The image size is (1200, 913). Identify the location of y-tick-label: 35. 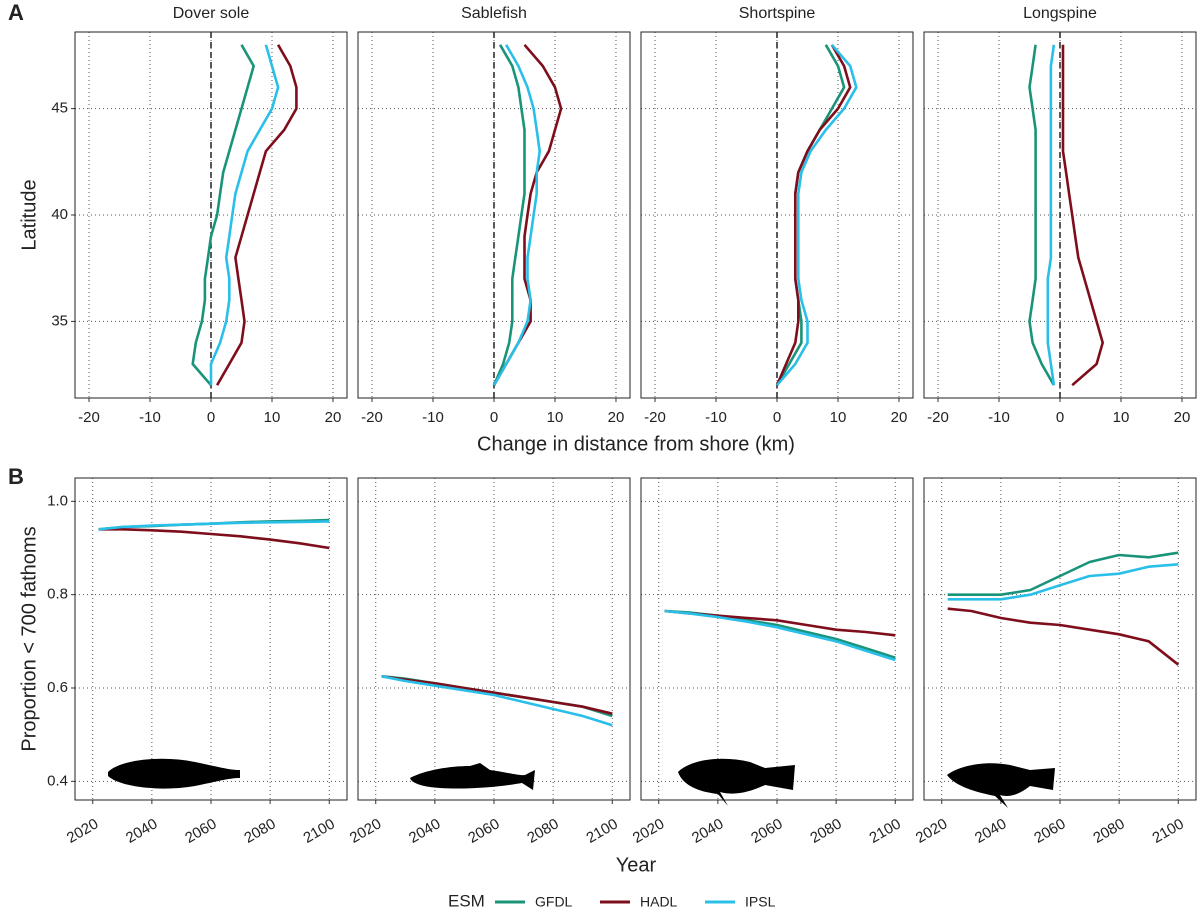
(59, 320).